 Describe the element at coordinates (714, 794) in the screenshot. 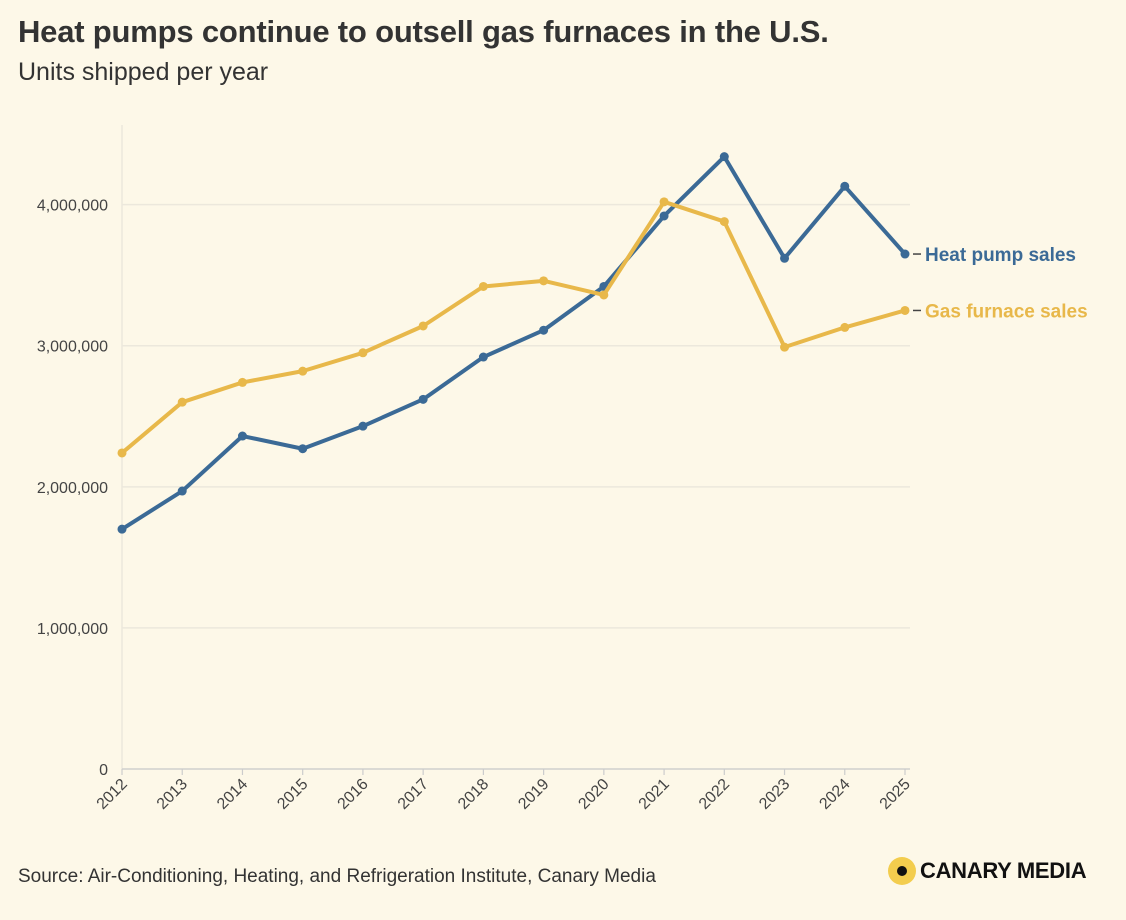

I see `x-tick-label: 2022` at that location.